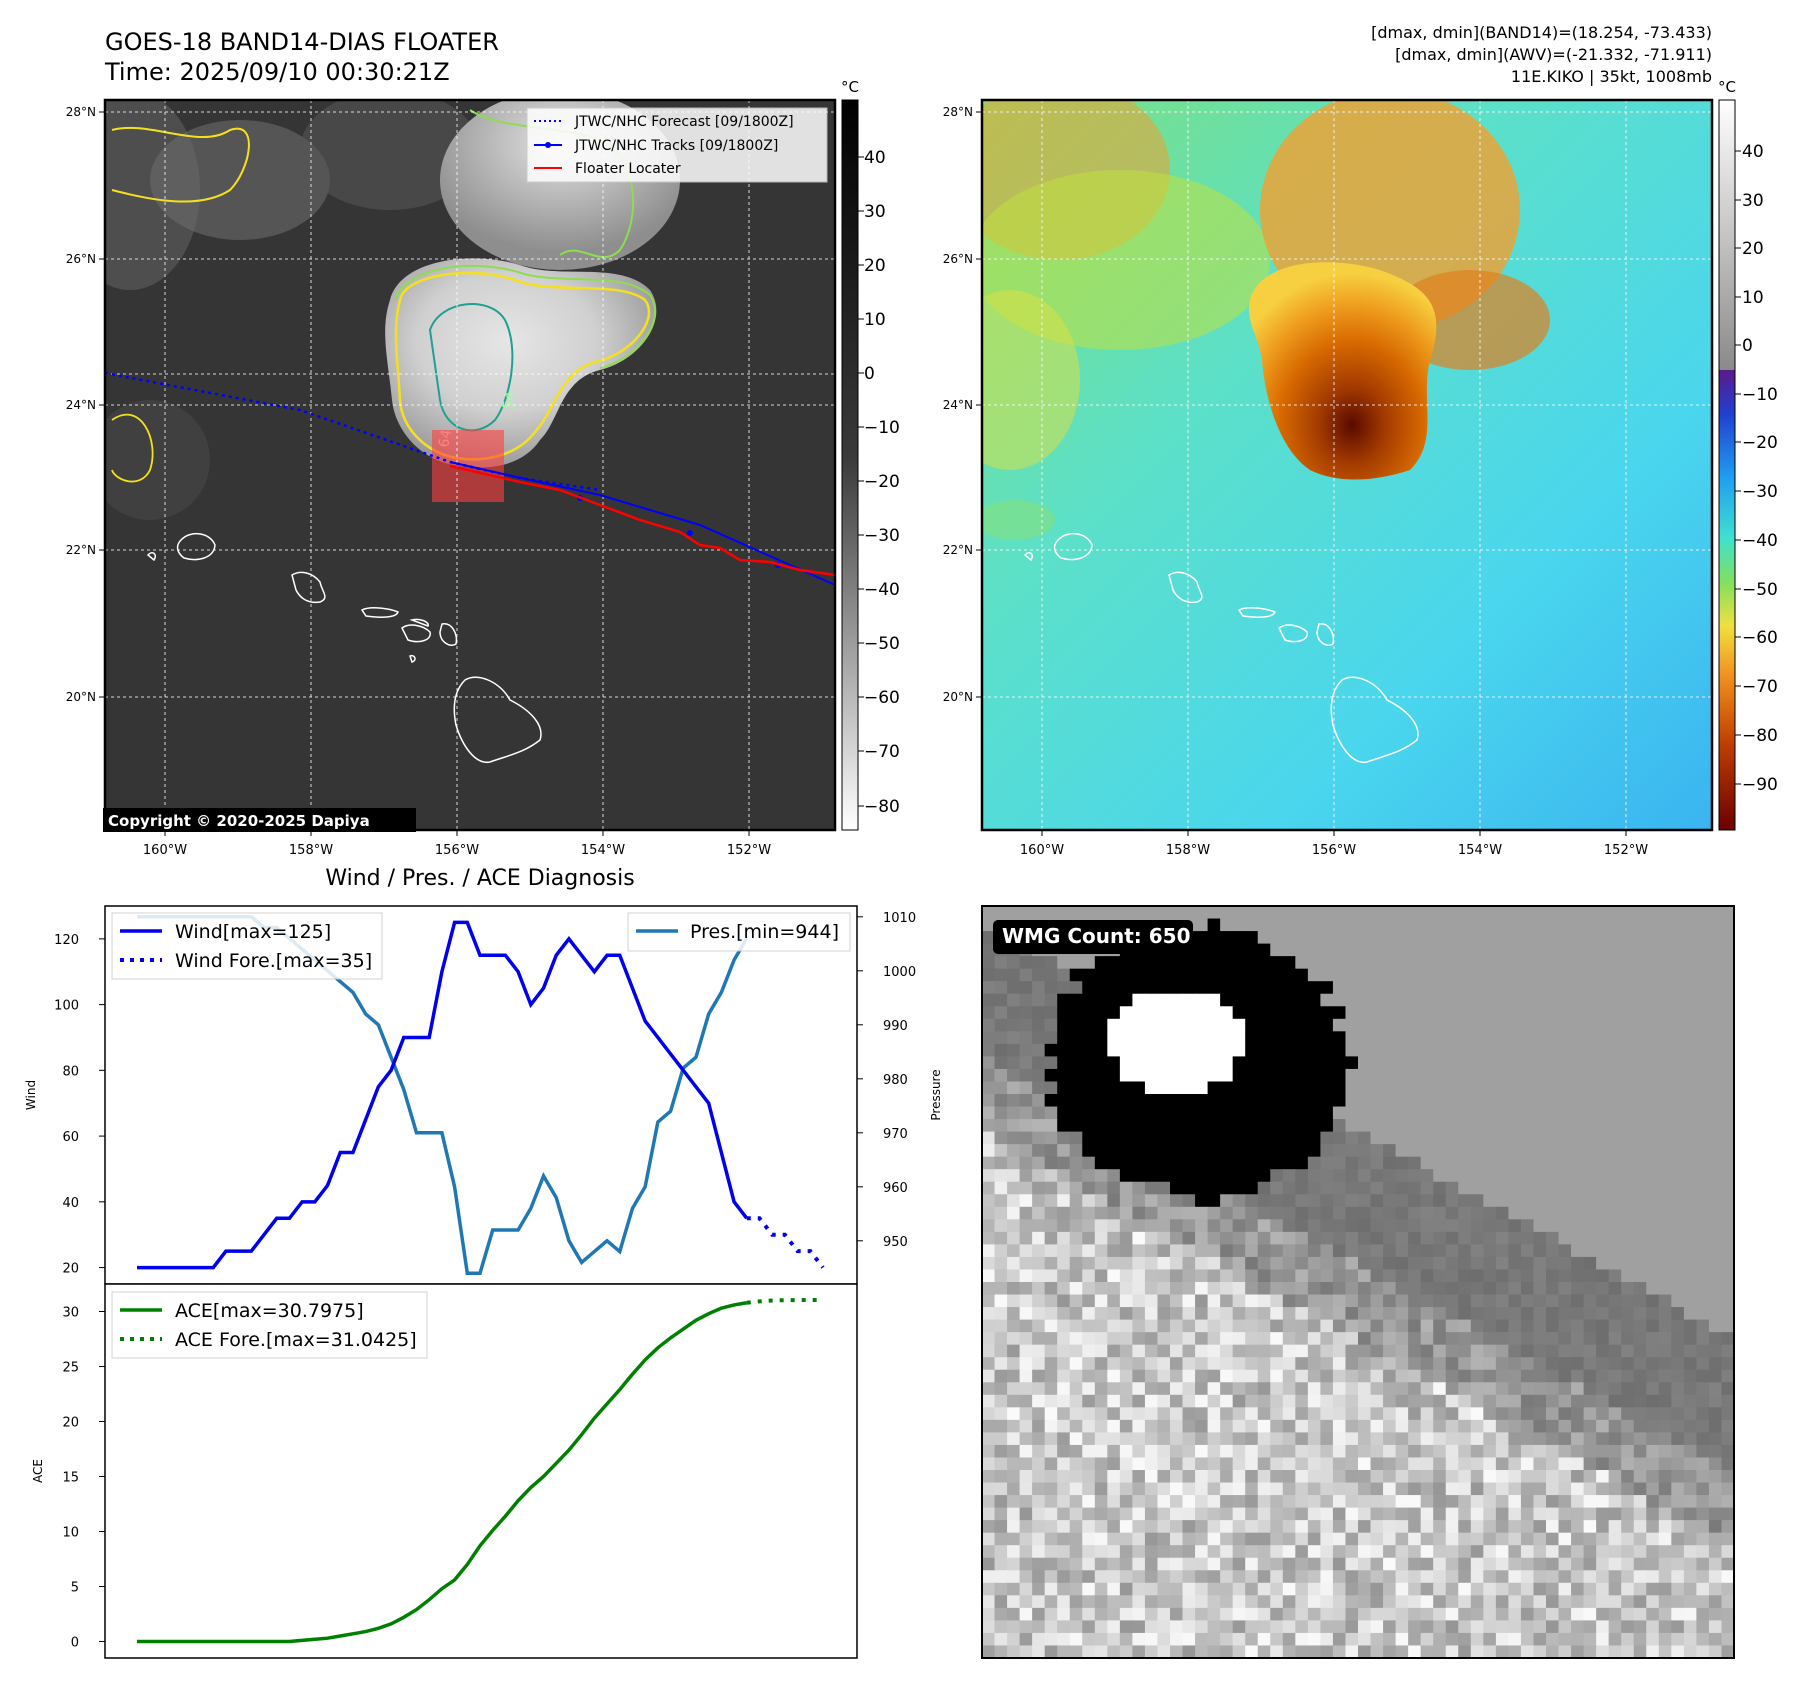 The height and width of the screenshot is (1690, 1797). What do you see at coordinates (302, 42) in the screenshot?
I see `figure-title: GOES-18 BAND14-DIAS FLOATER` at bounding box center [302, 42].